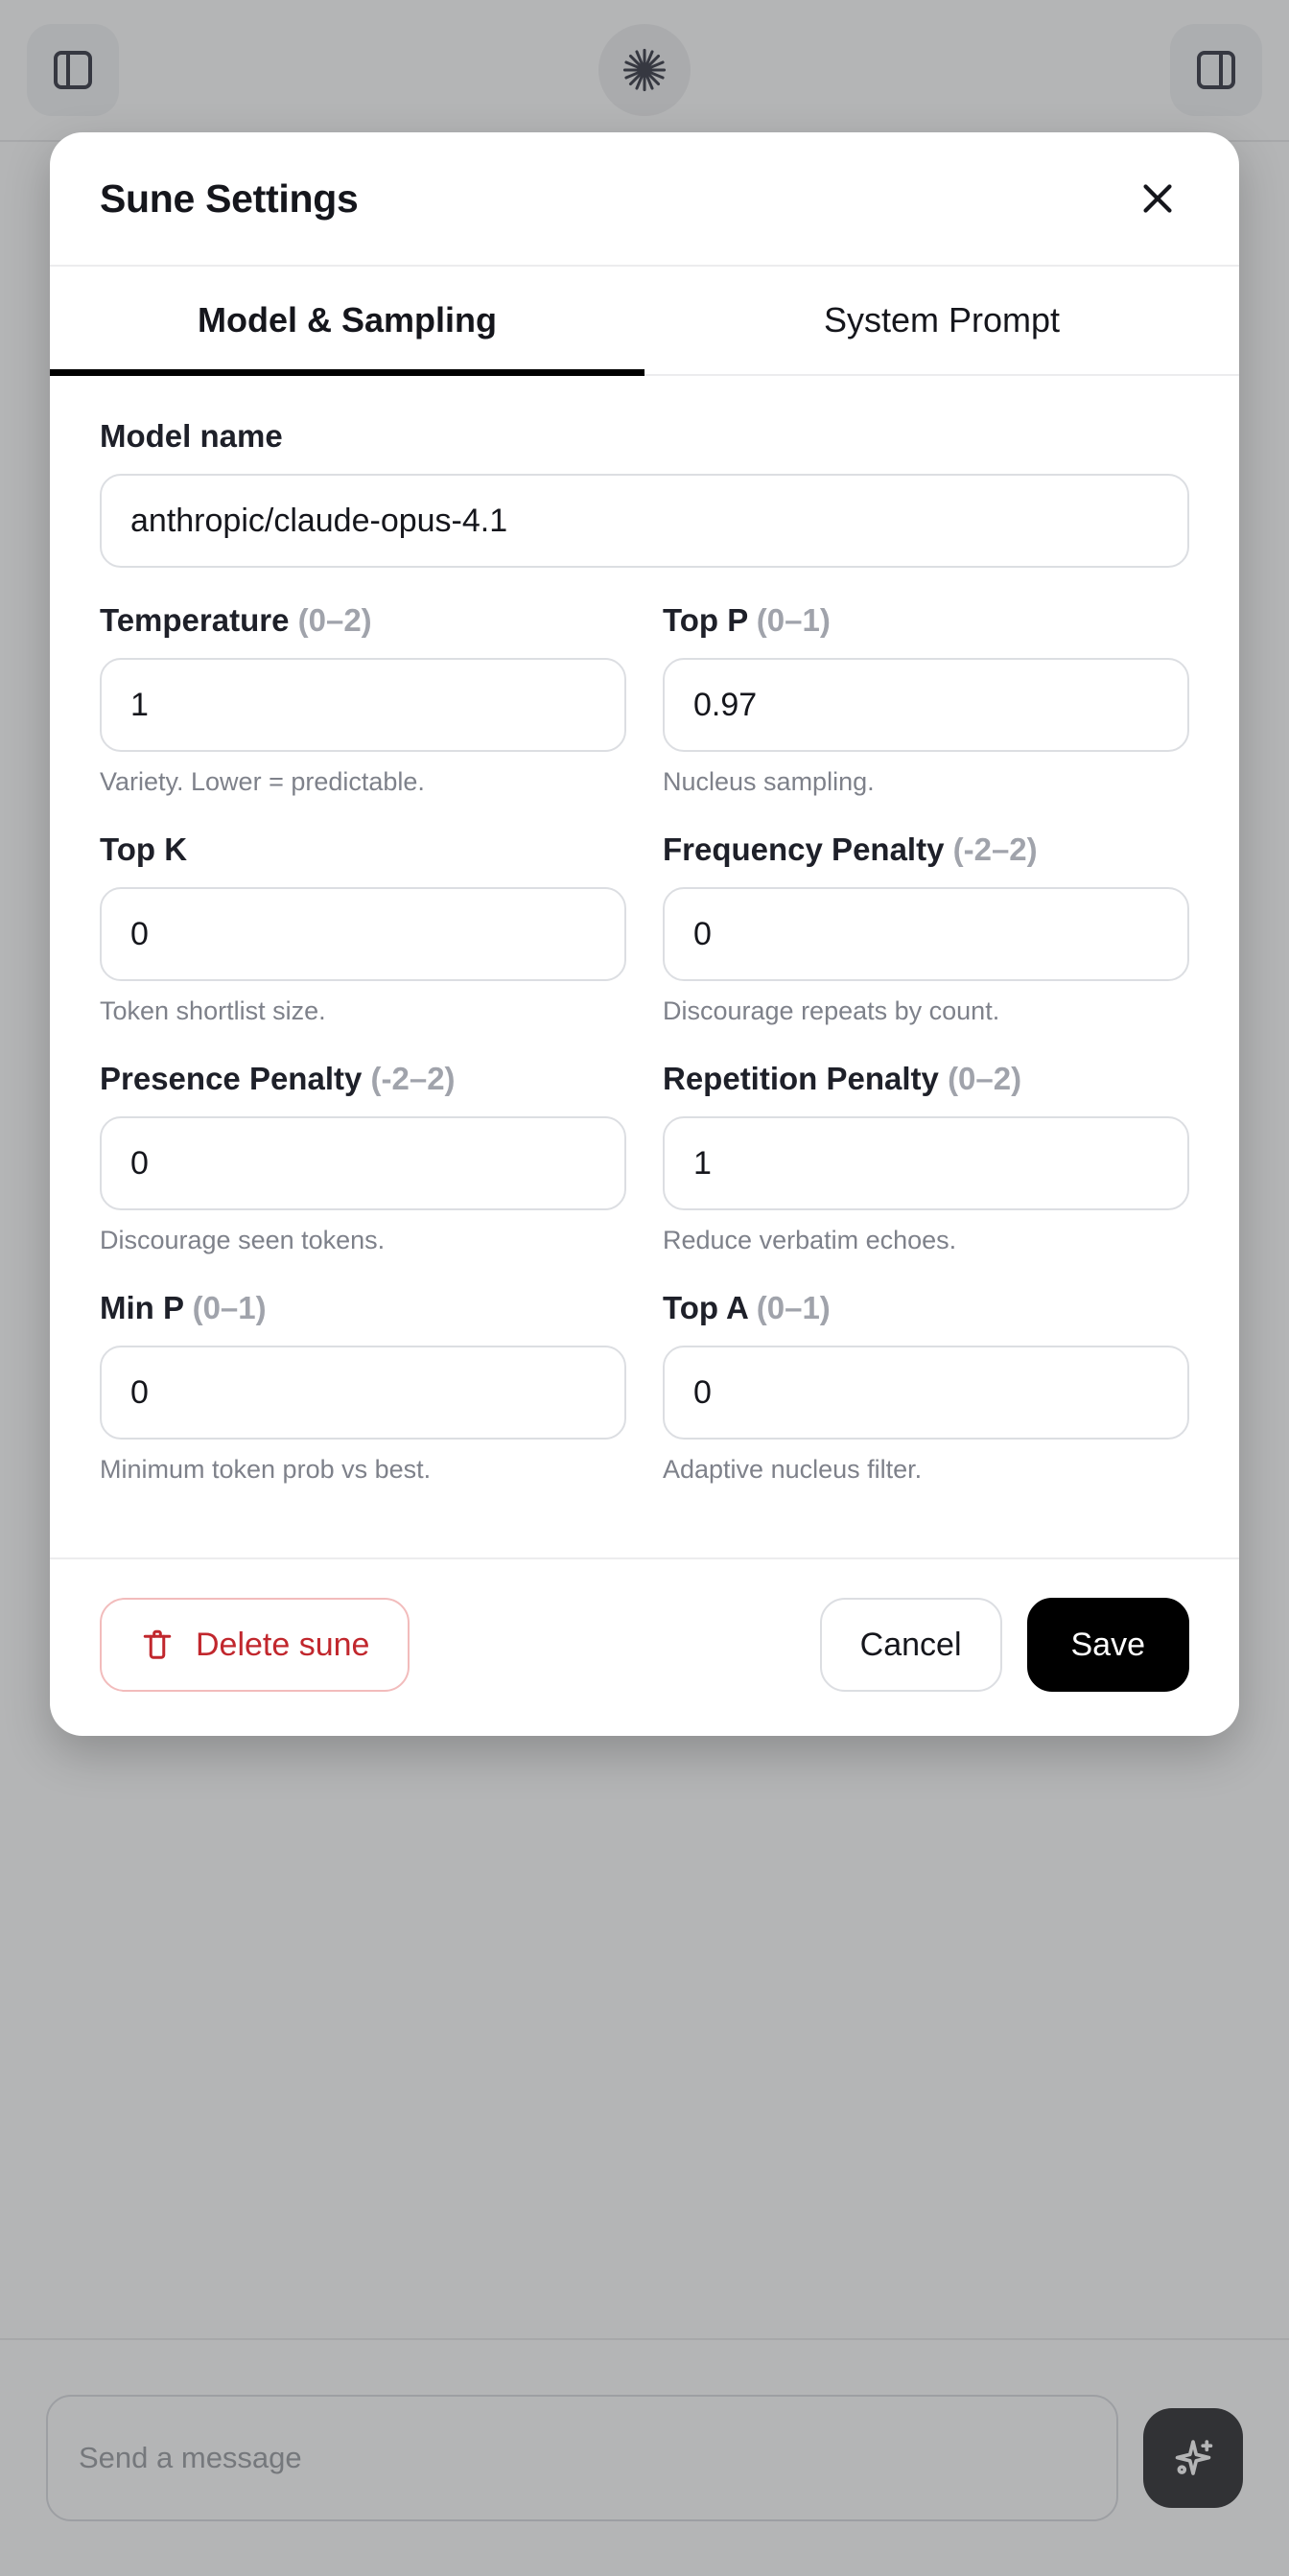 The image size is (1289, 2576). Describe the element at coordinates (144, 849) in the screenshot. I see `top-k-label-text: Top K` at that location.